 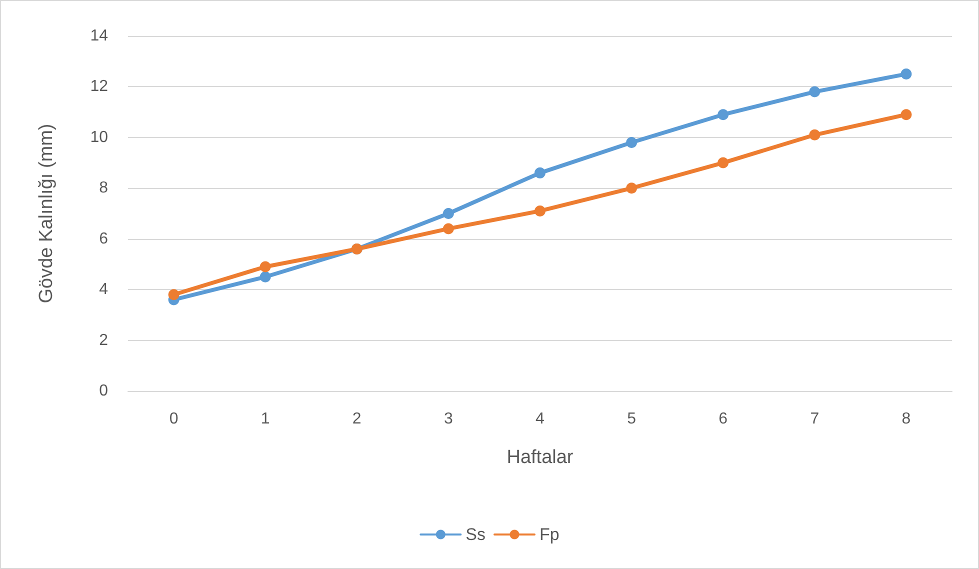 What do you see at coordinates (103, 239) in the screenshot?
I see `y-tick-label: 6` at bounding box center [103, 239].